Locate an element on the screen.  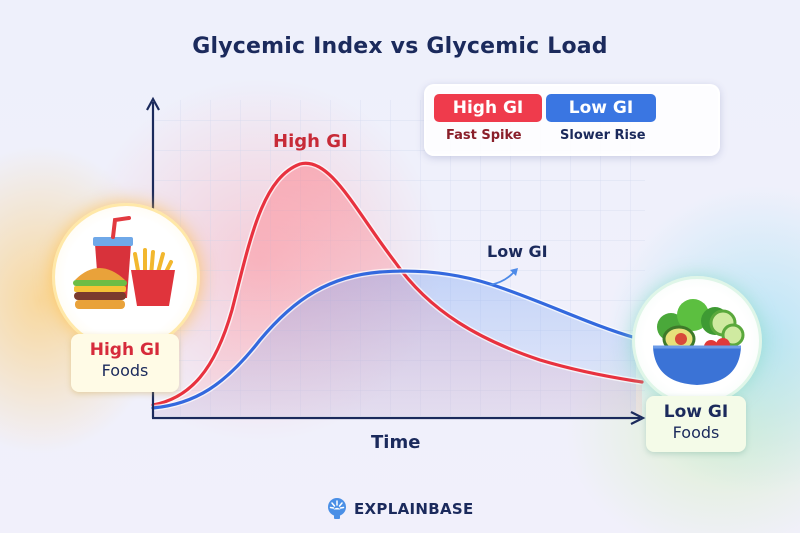
salad-bowl-icon is located at coordinates (699, 342).